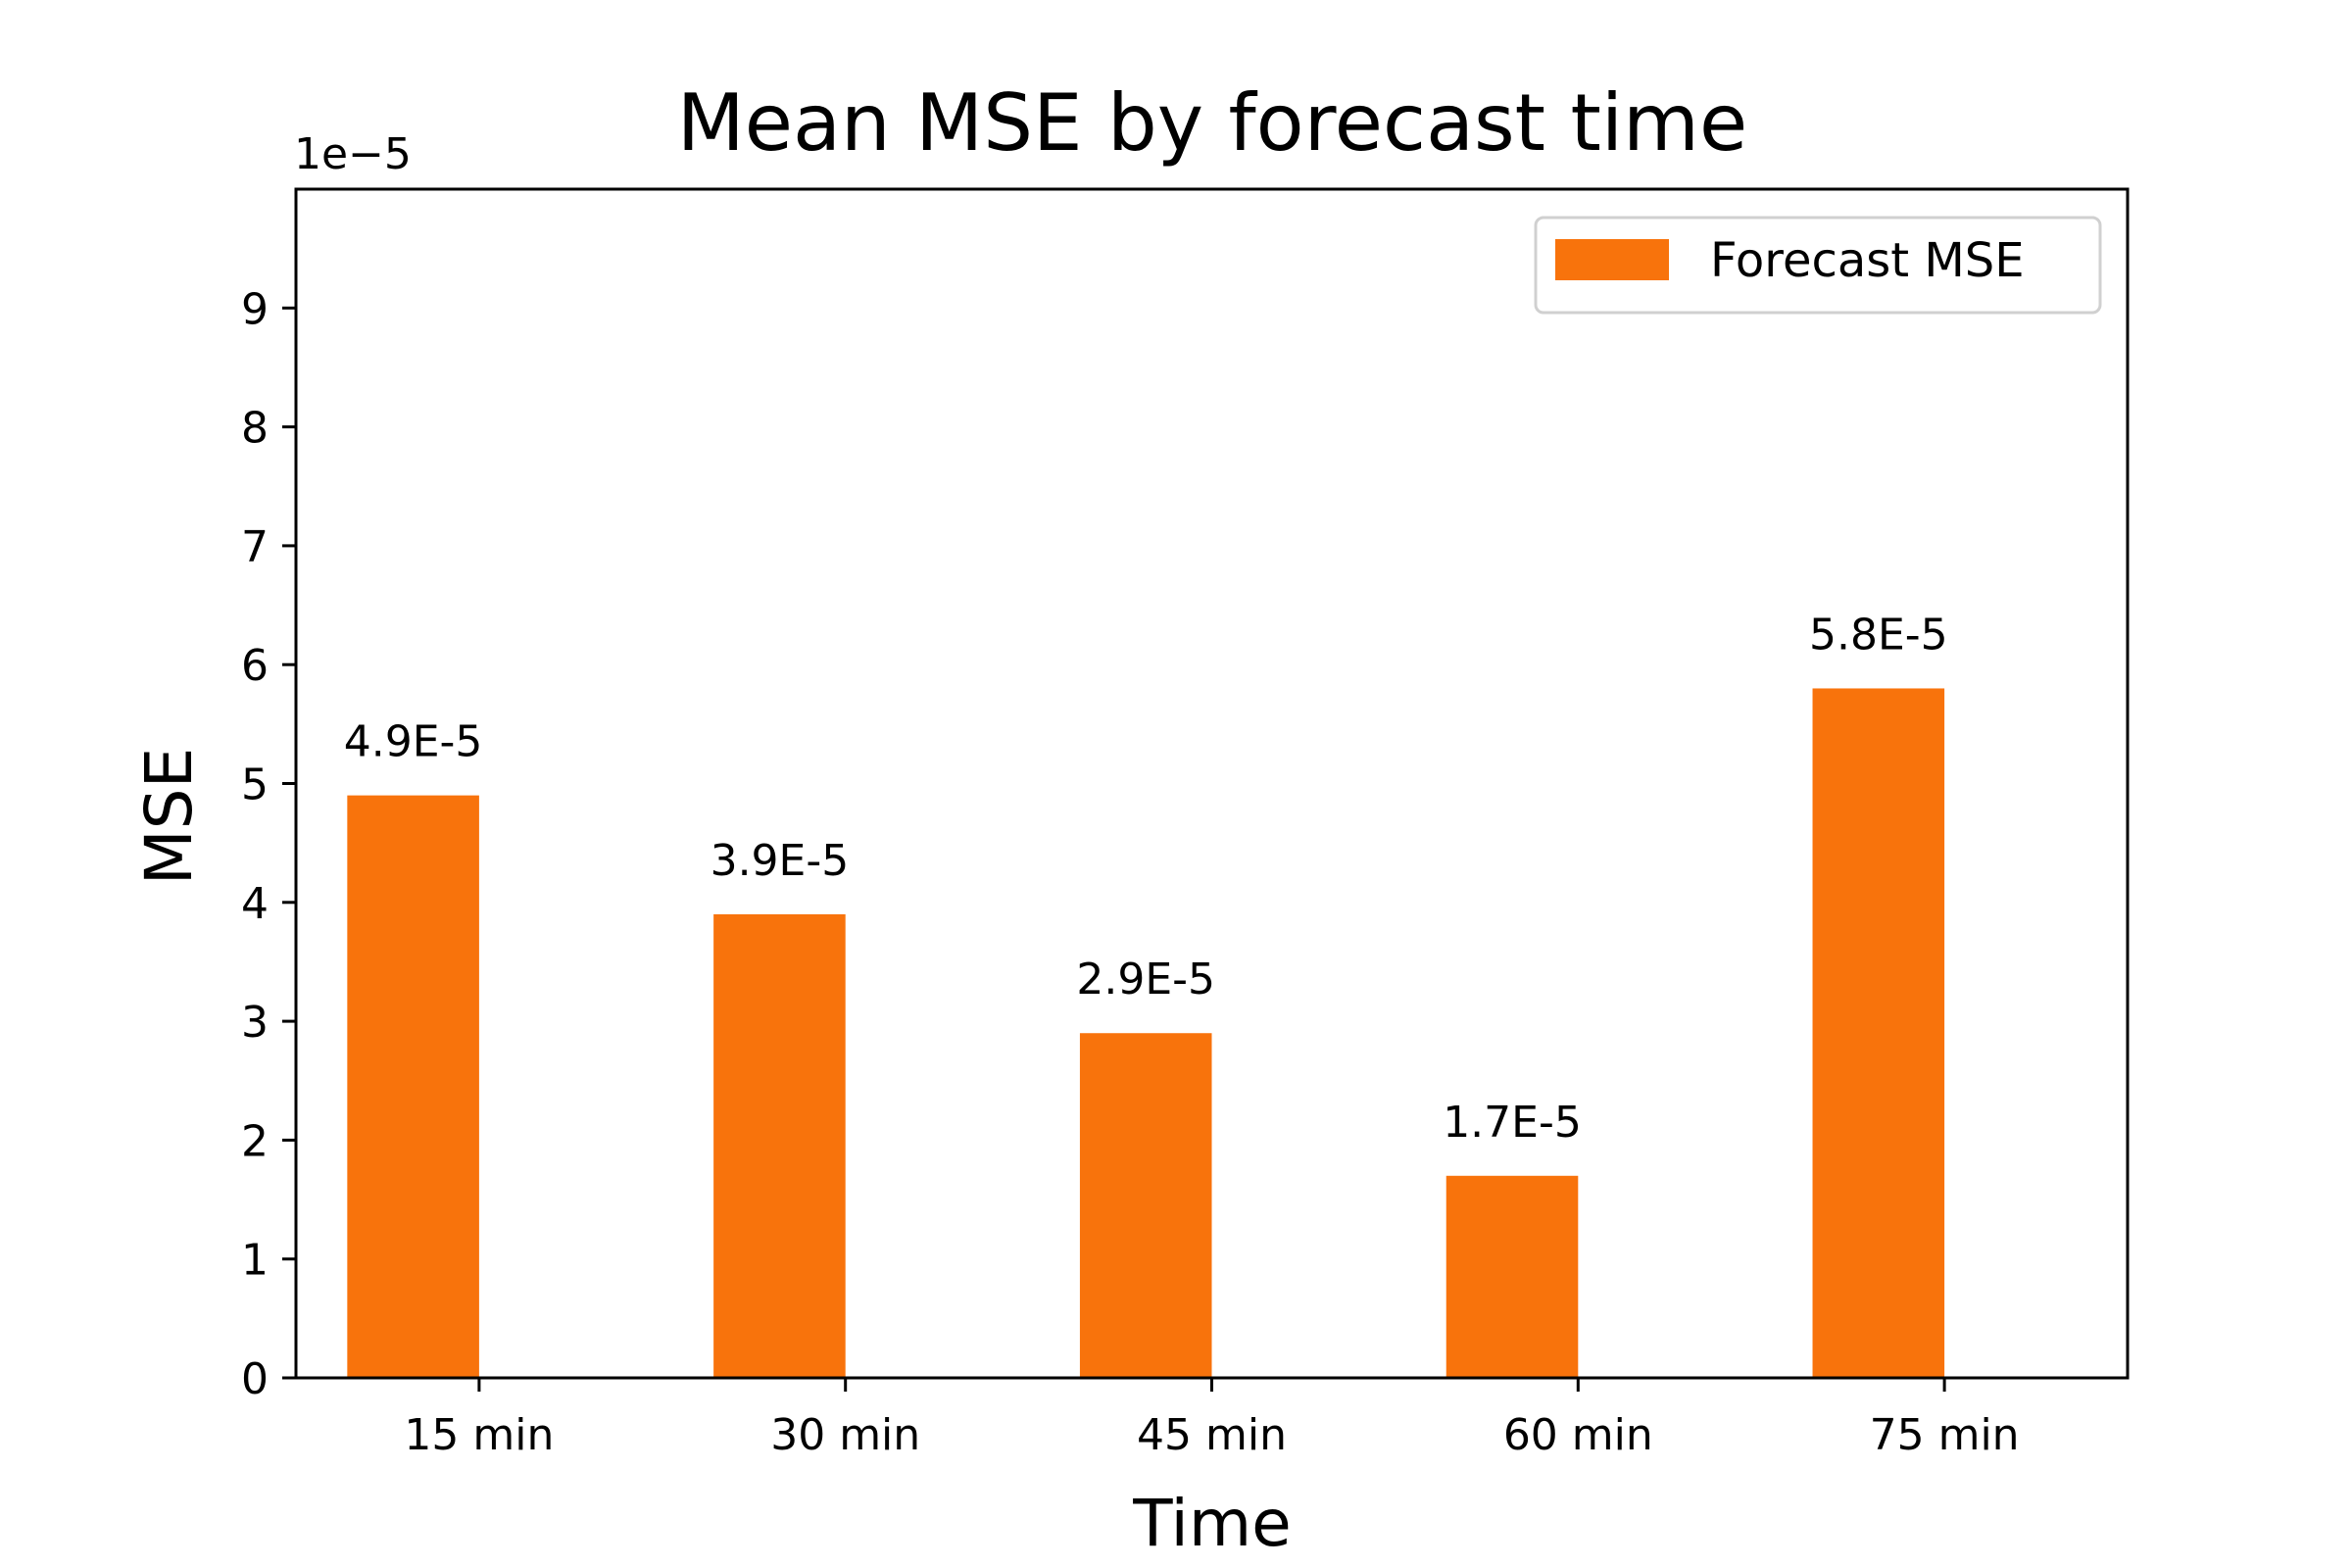 This screenshot has width=2352, height=1568. What do you see at coordinates (255, 1141) in the screenshot?
I see `y-tick-label: 2` at bounding box center [255, 1141].